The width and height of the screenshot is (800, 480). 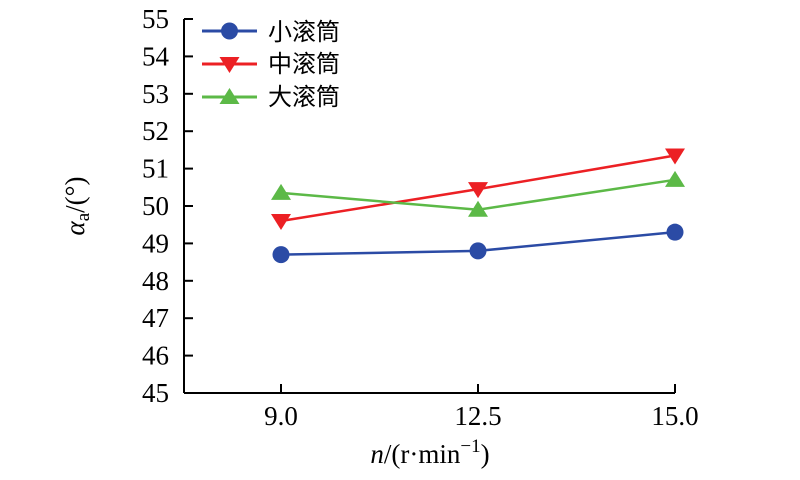 What do you see at coordinates (155, 318) in the screenshot?
I see `y-tick-label: 47` at bounding box center [155, 318].